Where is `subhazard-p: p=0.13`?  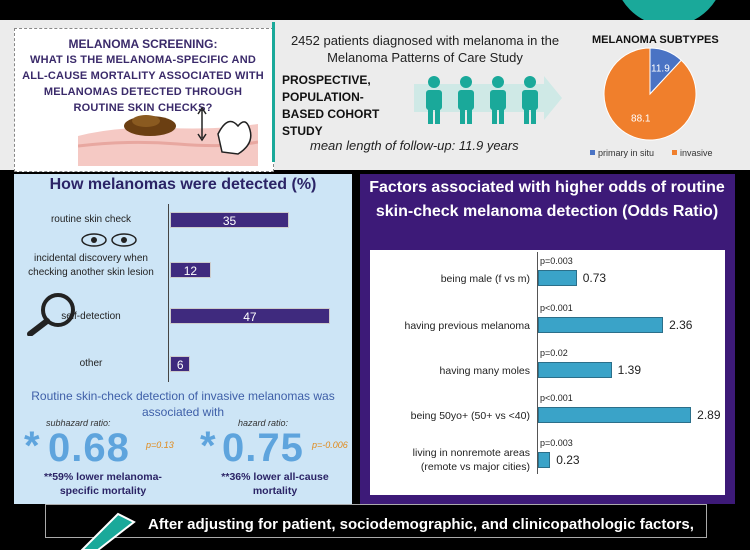
subhazard-p: p=0.13 is located at coordinates (160, 445).